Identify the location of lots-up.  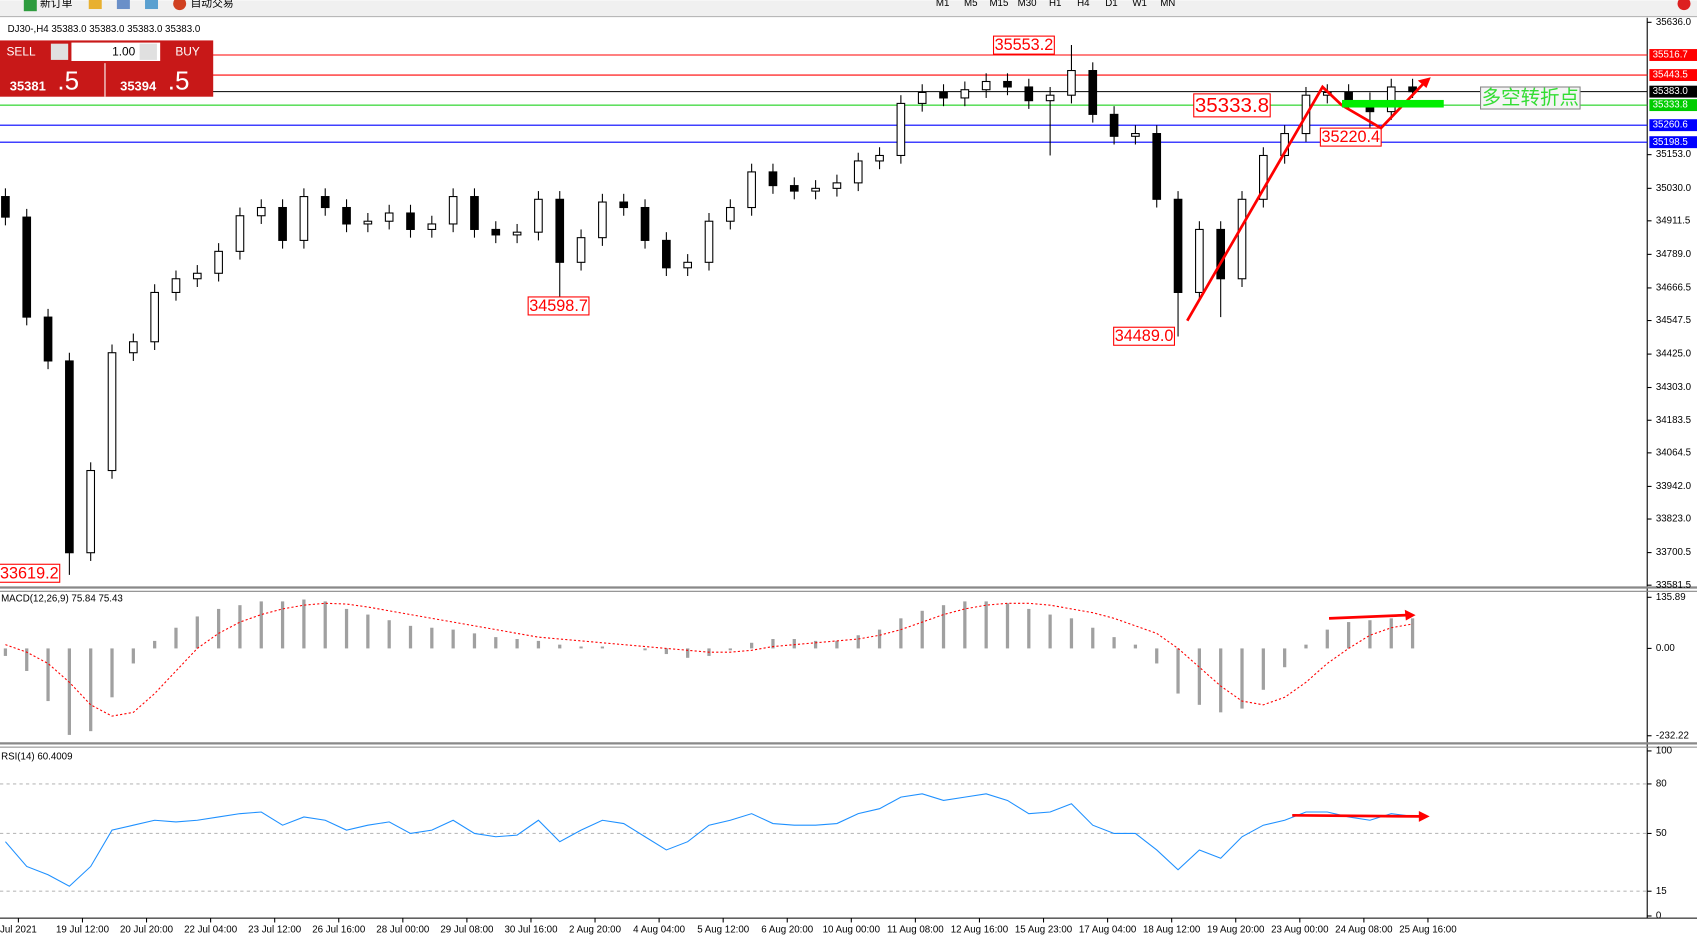
(148, 51).